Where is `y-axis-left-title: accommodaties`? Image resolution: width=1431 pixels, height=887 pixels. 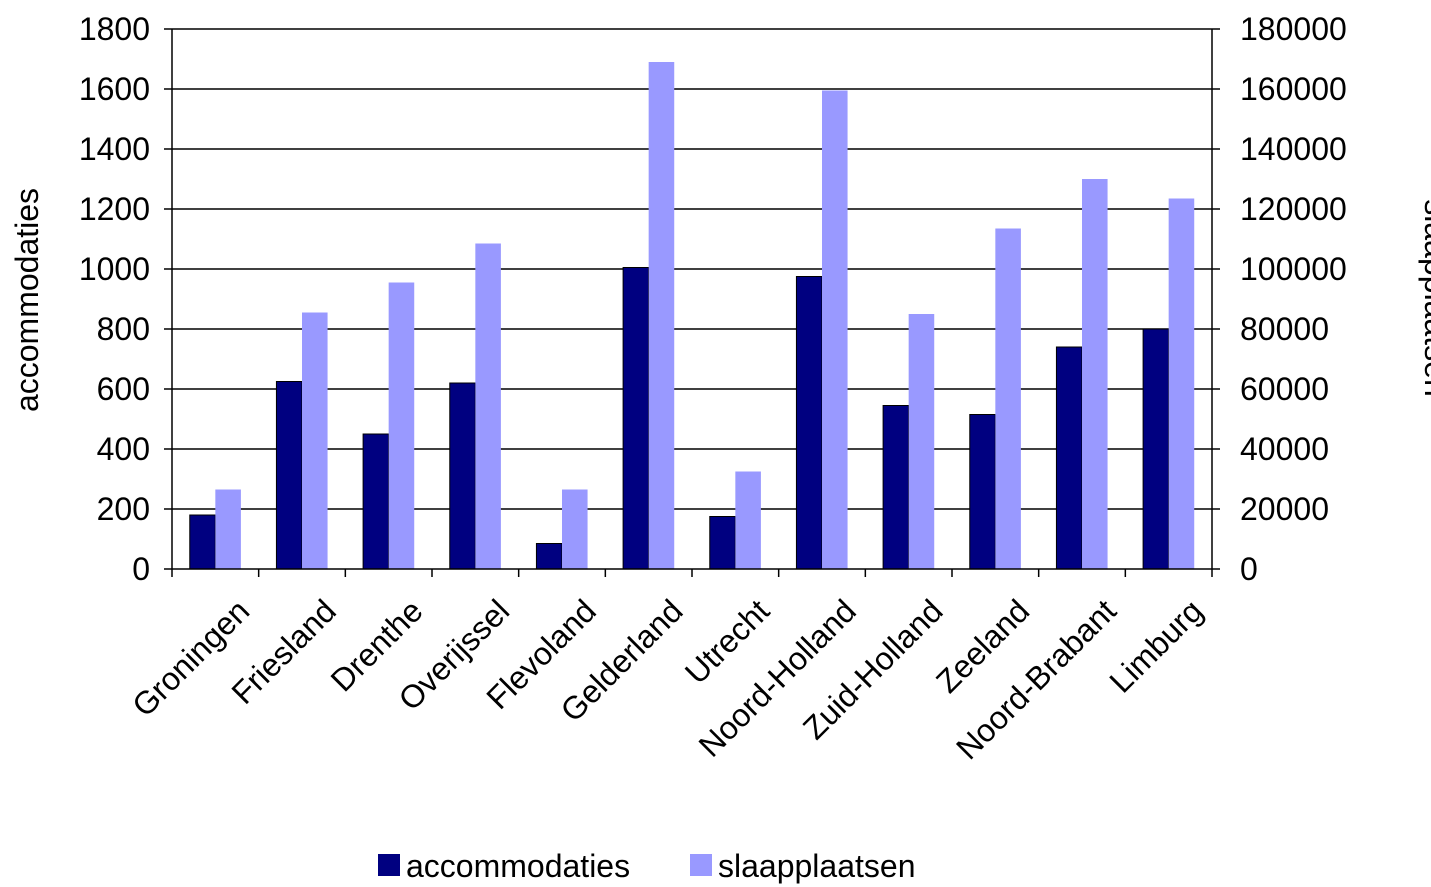 y-axis-left-title: accommodaties is located at coordinates (27, 300).